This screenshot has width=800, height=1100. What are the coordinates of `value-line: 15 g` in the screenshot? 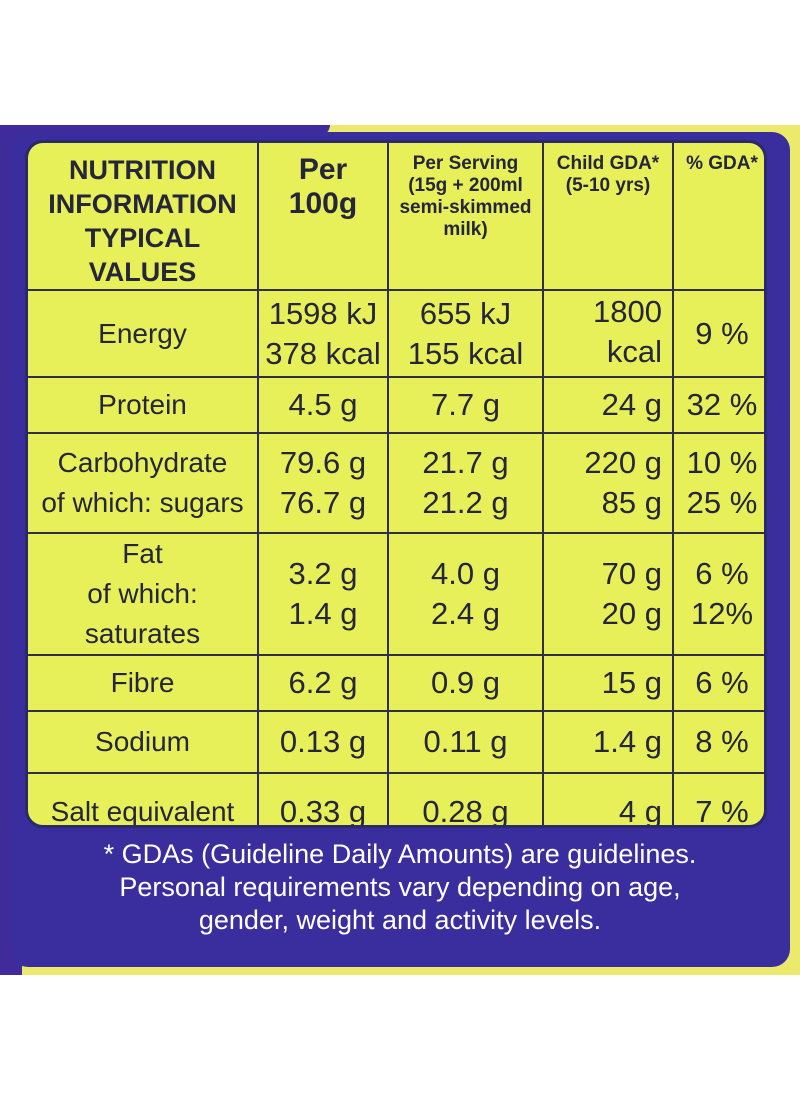 It's located at (631, 682).